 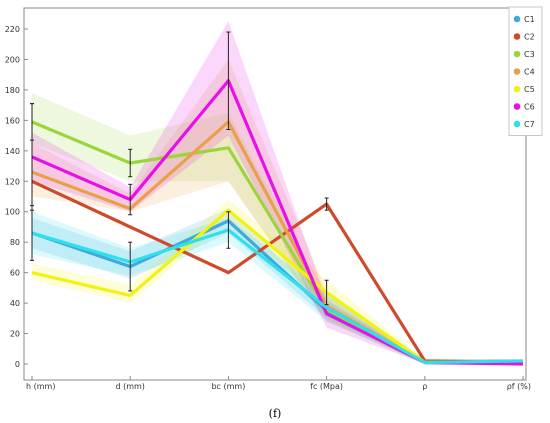 I want to click on y-tick-label: 180, so click(x=12, y=90).